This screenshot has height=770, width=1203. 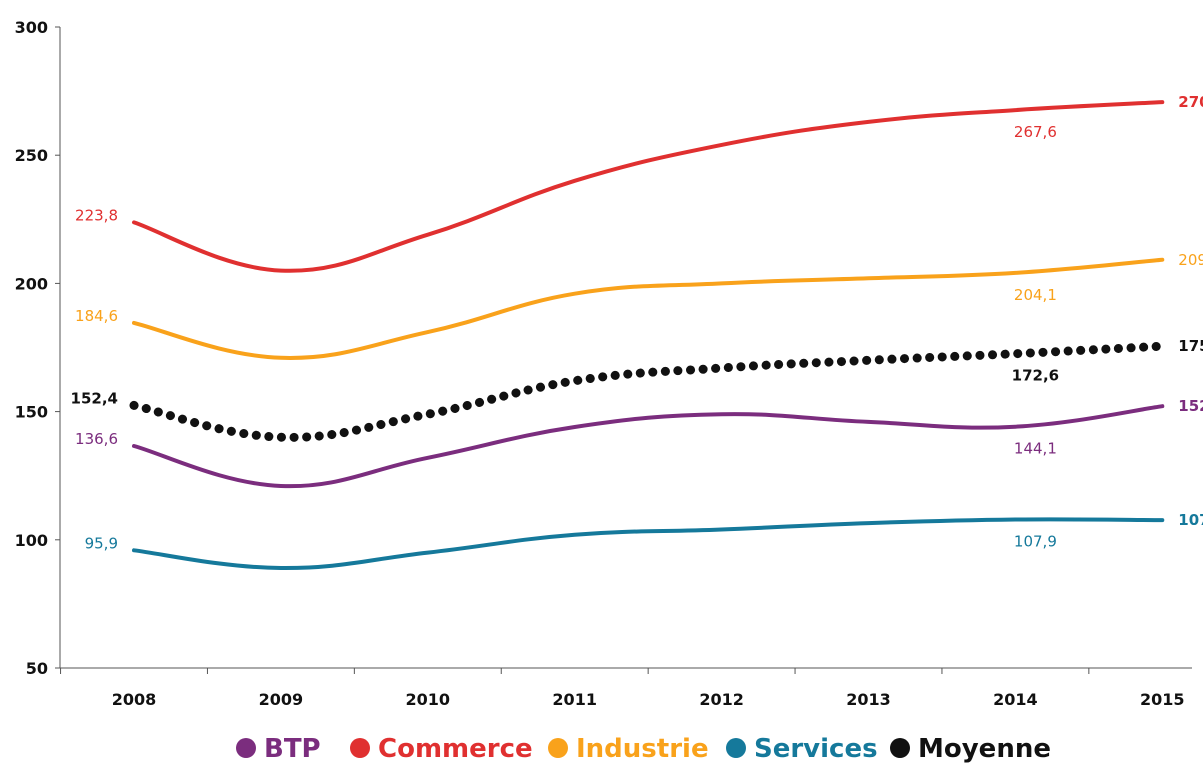 I want to click on legend-item: Services, so click(x=802, y=749).